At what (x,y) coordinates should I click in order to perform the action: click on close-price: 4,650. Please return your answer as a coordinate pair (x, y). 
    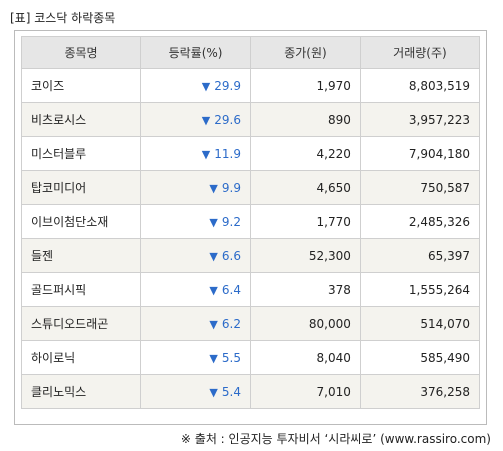
    Looking at the image, I should click on (305, 187).